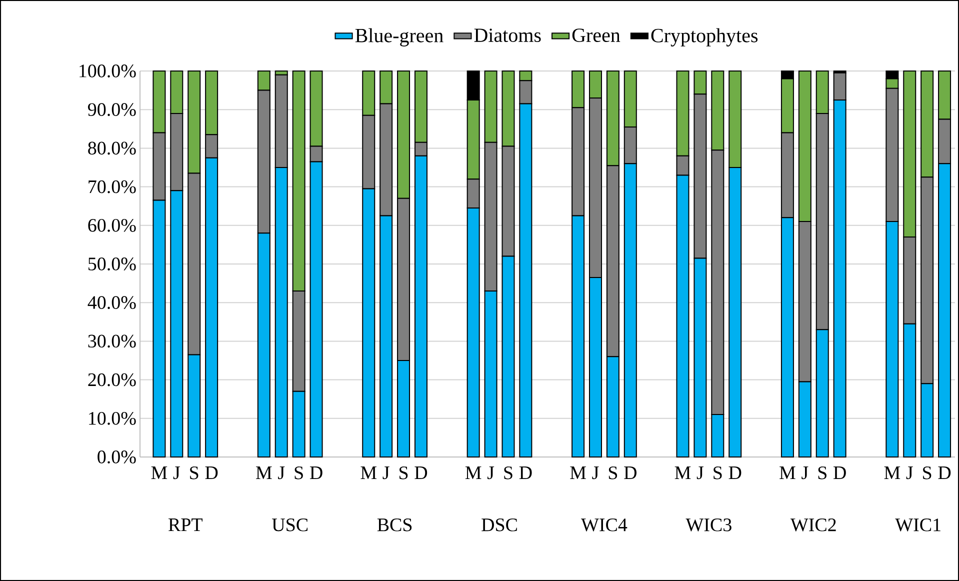  What do you see at coordinates (704, 37) in the screenshot?
I see `legend-label: Cryptophytes` at bounding box center [704, 37].